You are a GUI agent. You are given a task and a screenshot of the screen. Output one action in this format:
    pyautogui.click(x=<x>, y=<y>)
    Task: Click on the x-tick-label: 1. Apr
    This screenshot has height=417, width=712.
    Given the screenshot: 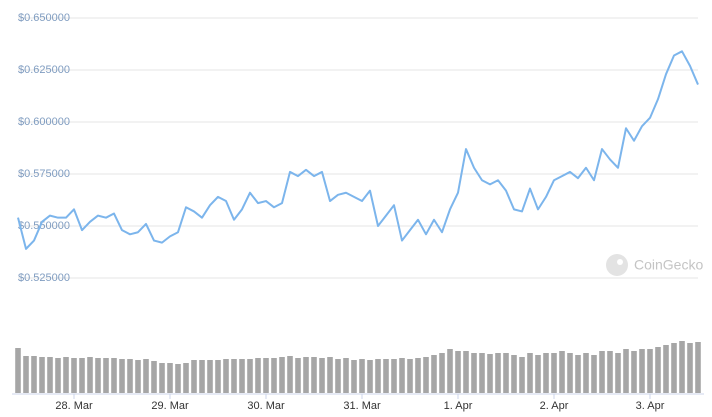 What is the action you would take?
    pyautogui.click(x=458, y=406)
    